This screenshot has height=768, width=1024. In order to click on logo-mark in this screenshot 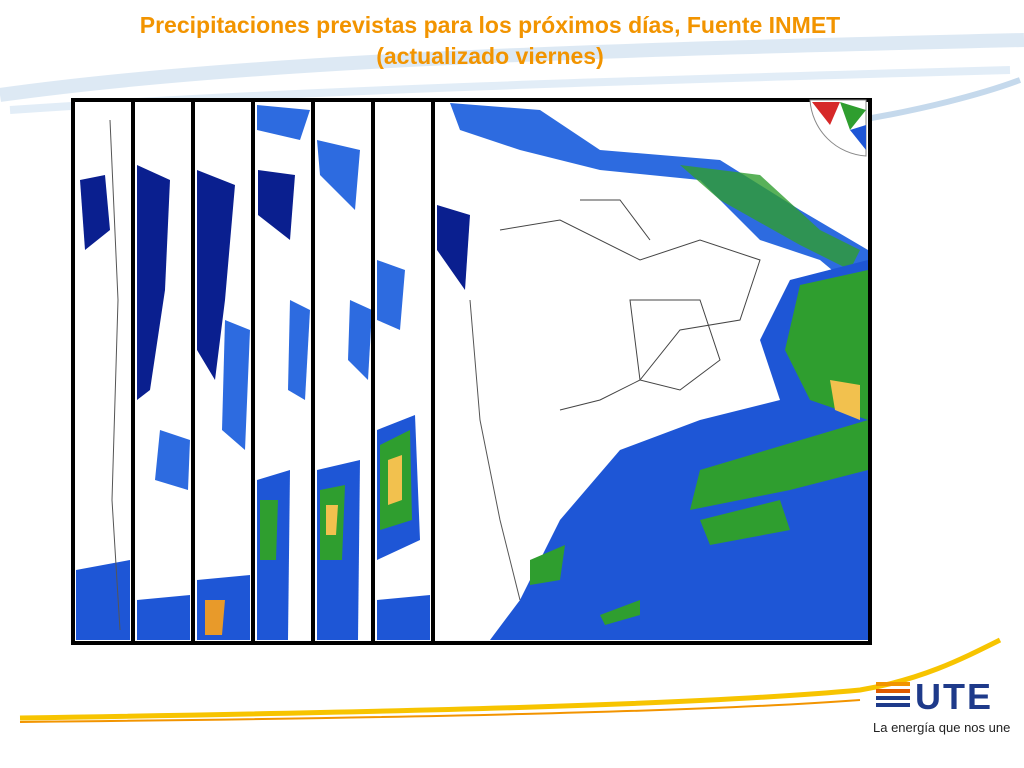, I will do `click(893, 694)`.